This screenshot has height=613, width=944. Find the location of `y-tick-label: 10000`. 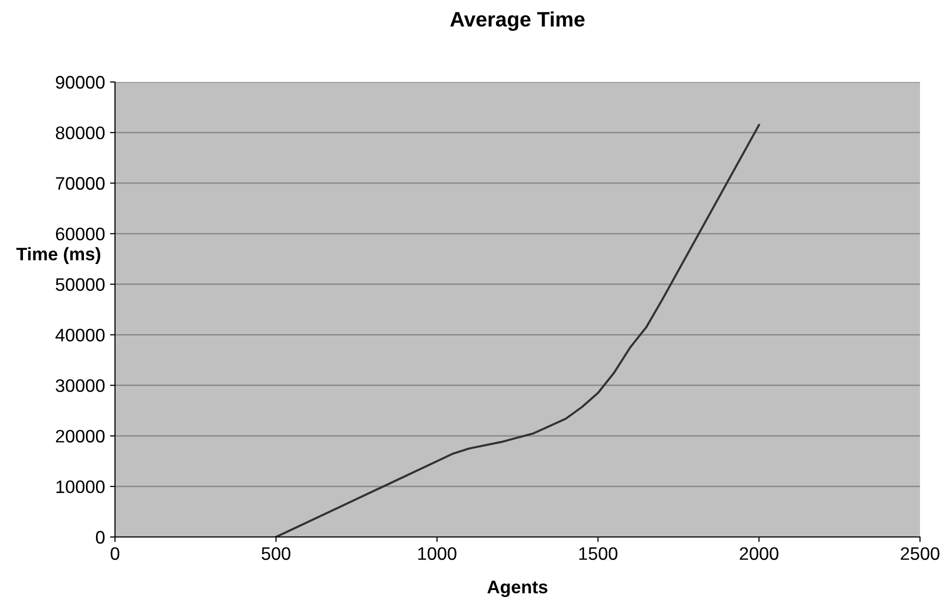

y-tick-label: 10000 is located at coordinates (80, 487).